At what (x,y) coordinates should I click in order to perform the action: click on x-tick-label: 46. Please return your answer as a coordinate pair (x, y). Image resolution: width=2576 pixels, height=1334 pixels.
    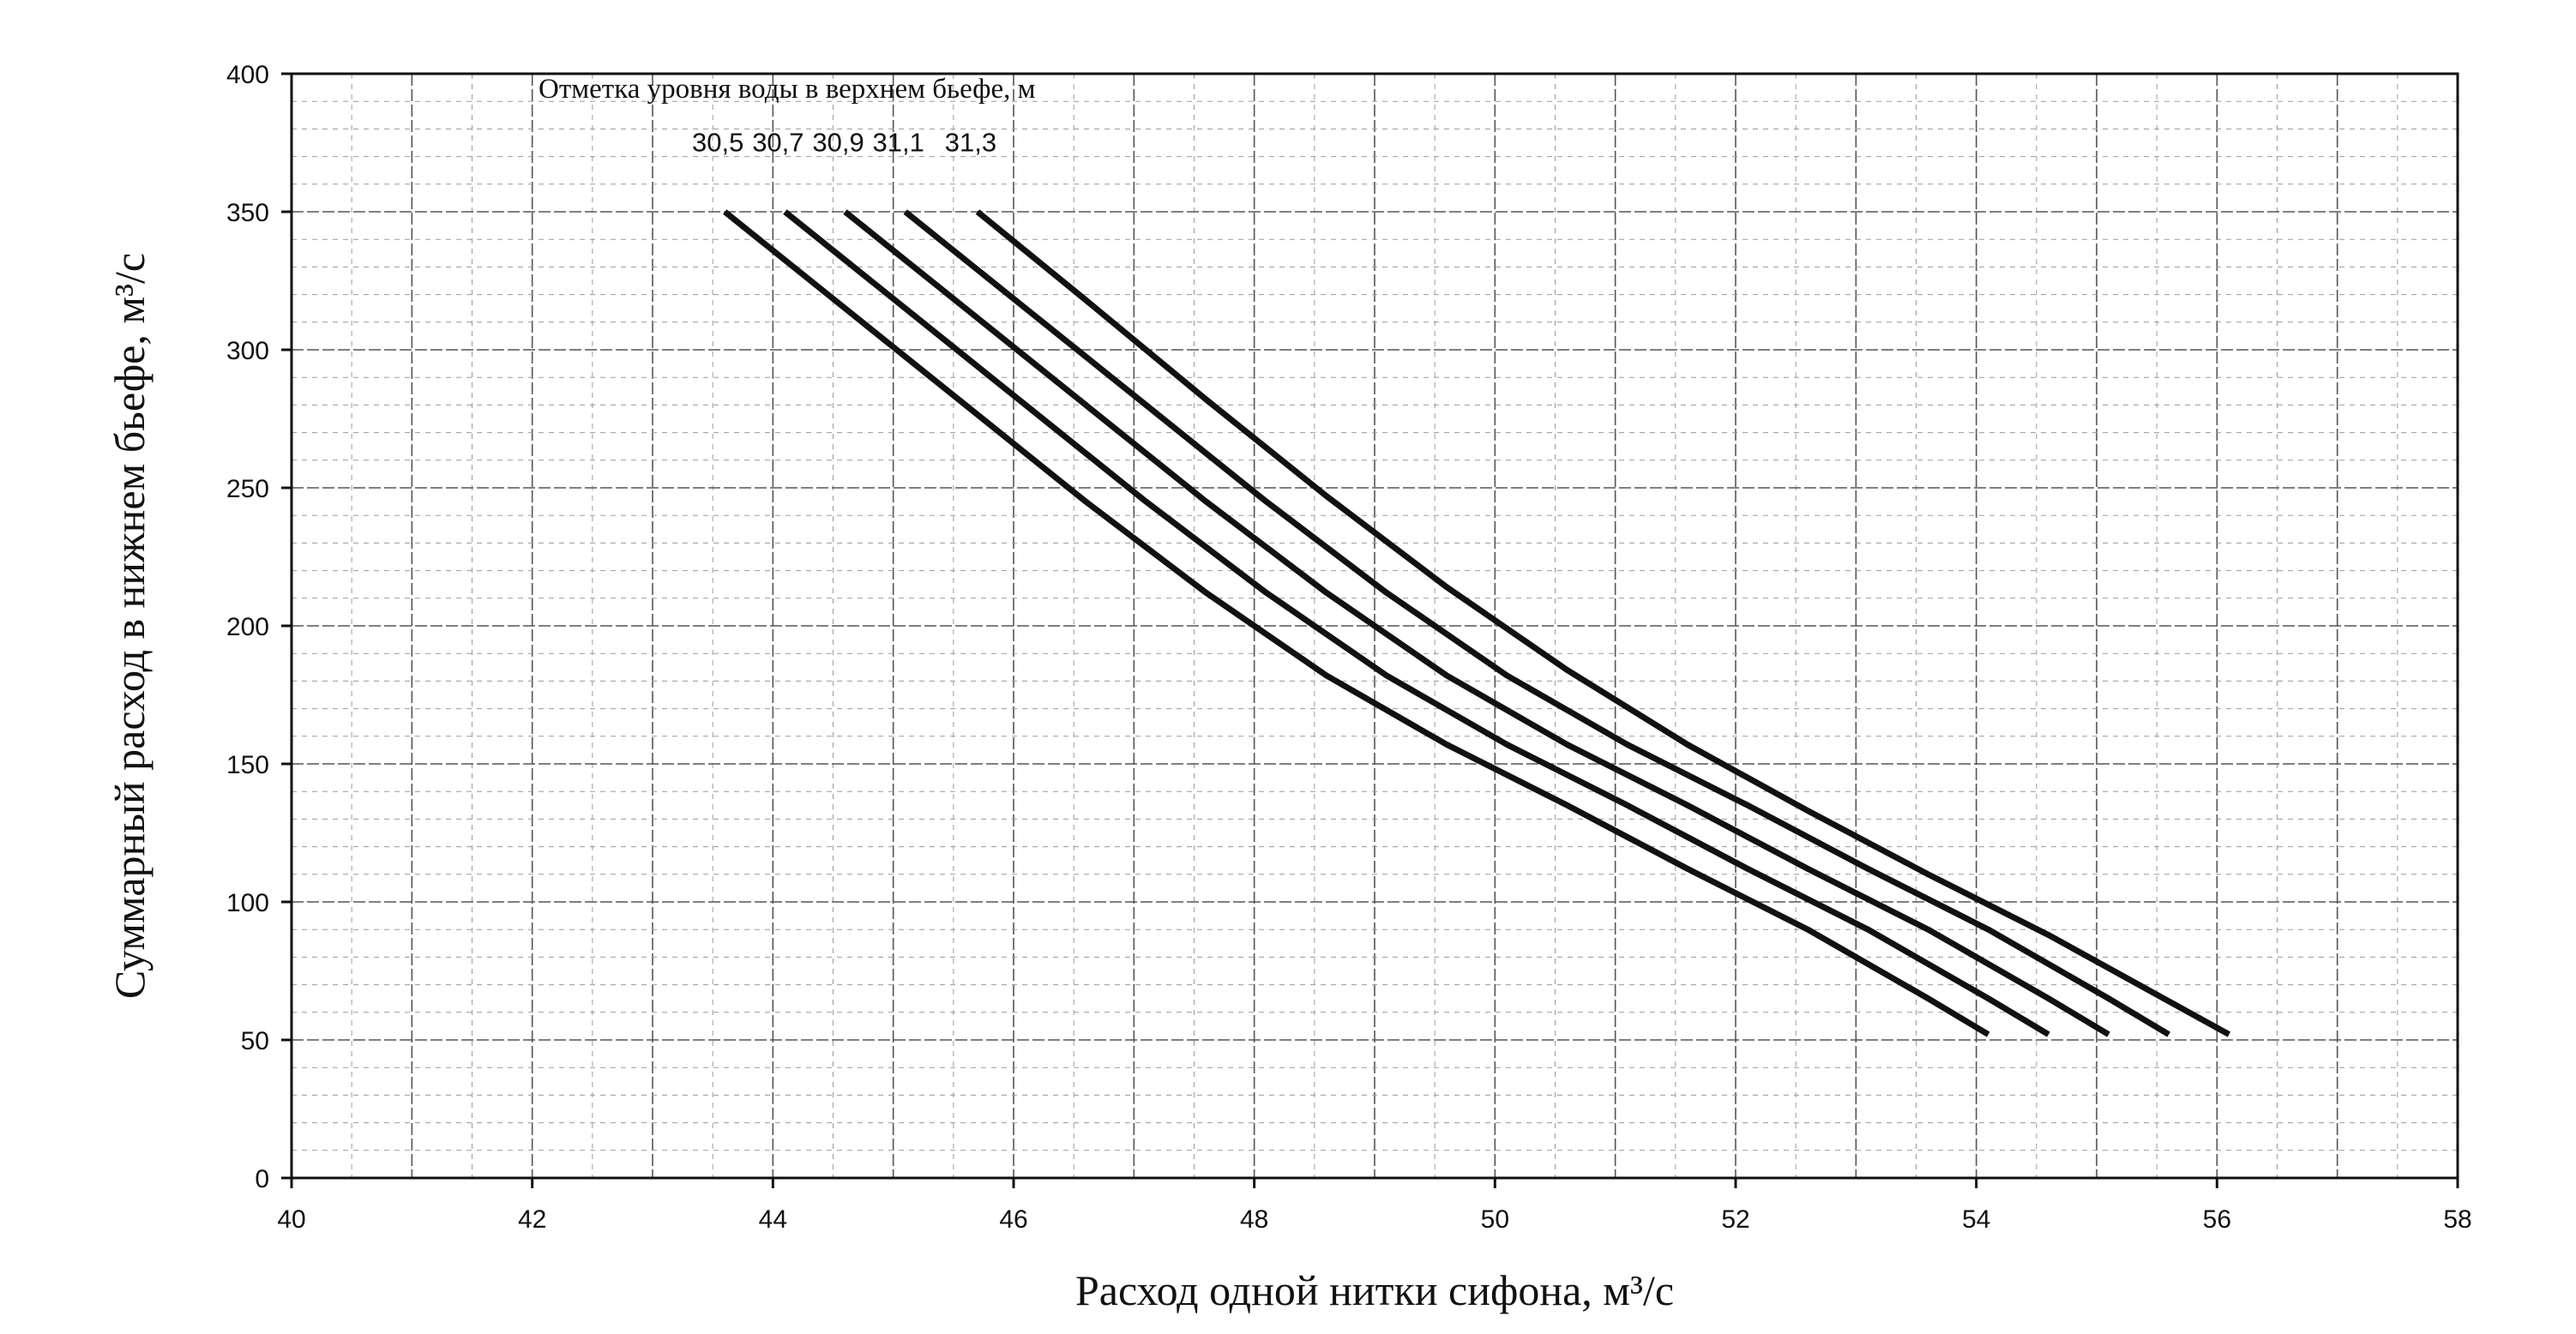
    Looking at the image, I should click on (1013, 1219).